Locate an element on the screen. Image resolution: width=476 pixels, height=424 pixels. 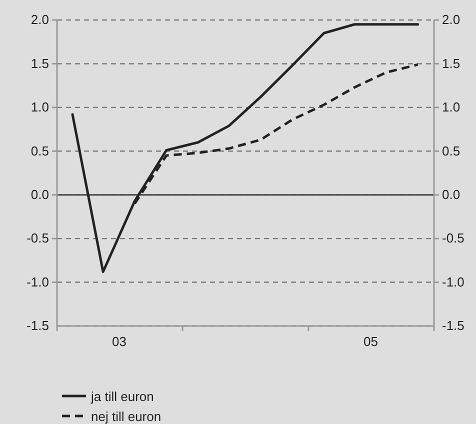
y-tick-label: 0.5 is located at coordinates (39, 150).